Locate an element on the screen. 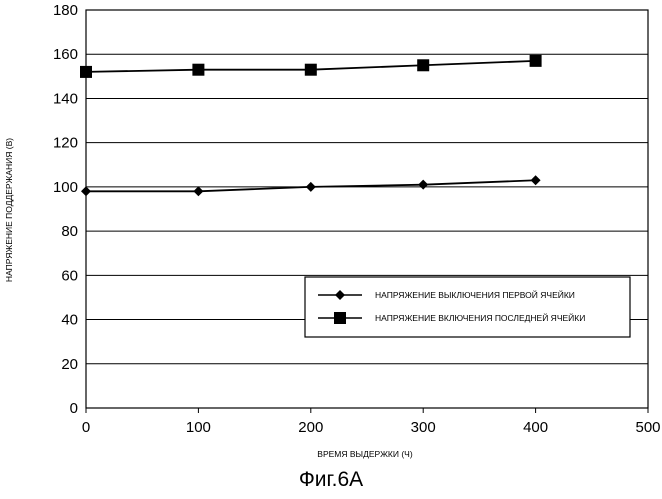  y-tick-label-140: 140 is located at coordinates (65, 98).